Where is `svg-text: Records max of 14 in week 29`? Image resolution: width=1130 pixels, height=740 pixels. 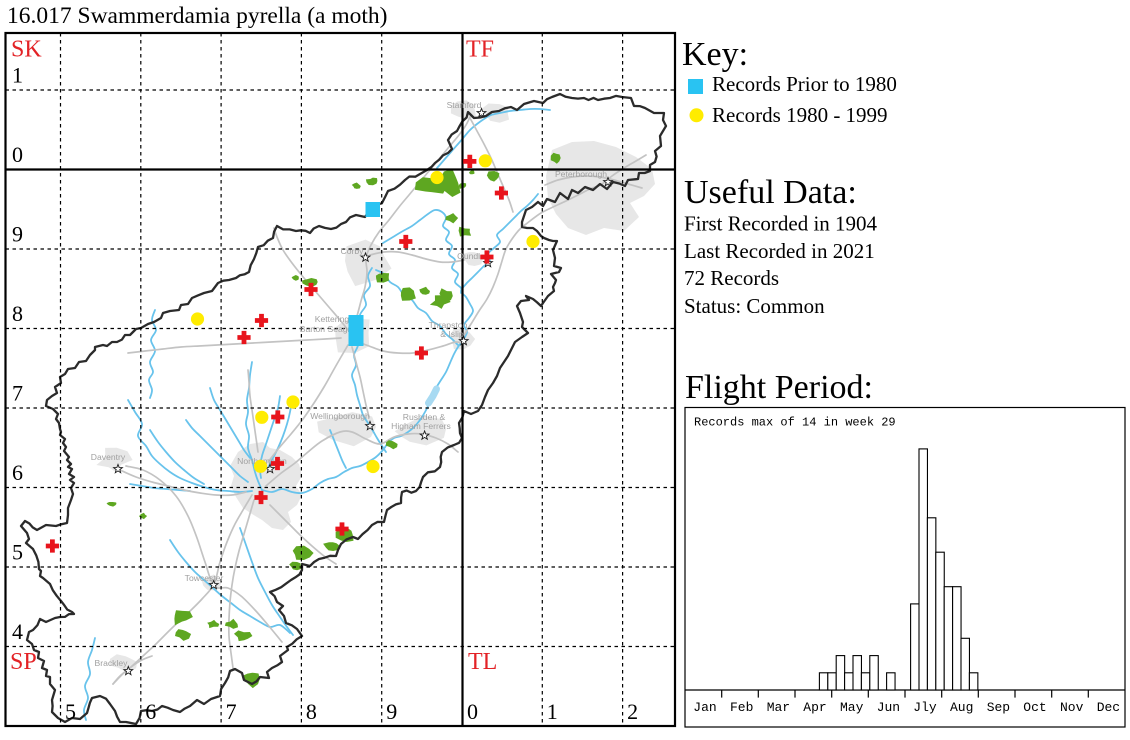
svg-text: Records max of 14 in week 29 is located at coordinates (795, 423).